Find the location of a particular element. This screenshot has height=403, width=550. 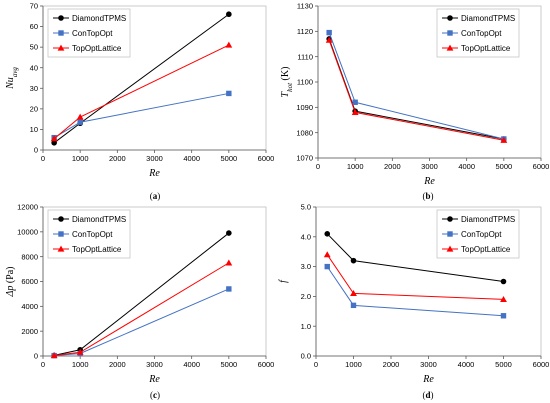

y-tick-label: 1090 is located at coordinates (304, 107).